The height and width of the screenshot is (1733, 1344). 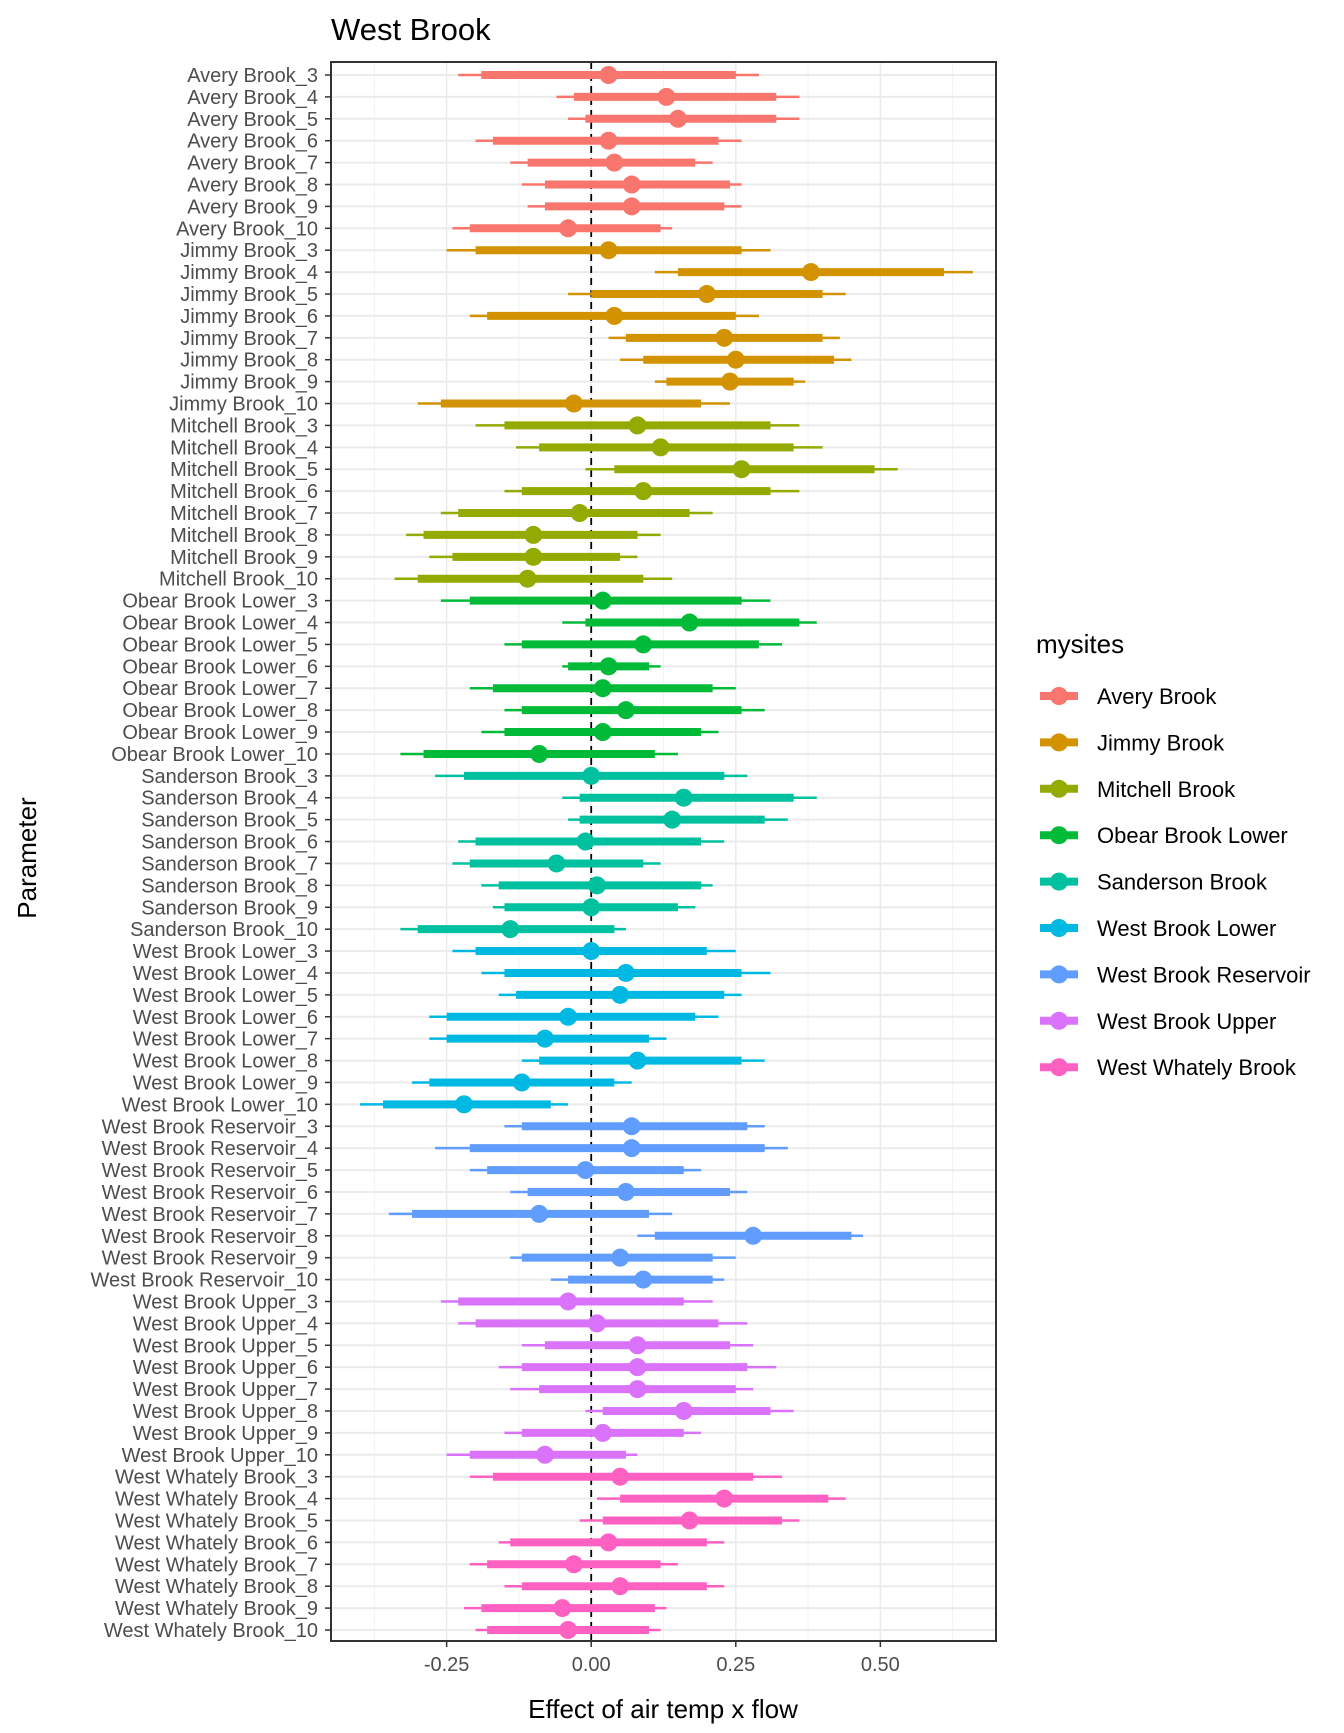 I want to click on legend-entry: West Whately Brook, so click(x=1168, y=1067).